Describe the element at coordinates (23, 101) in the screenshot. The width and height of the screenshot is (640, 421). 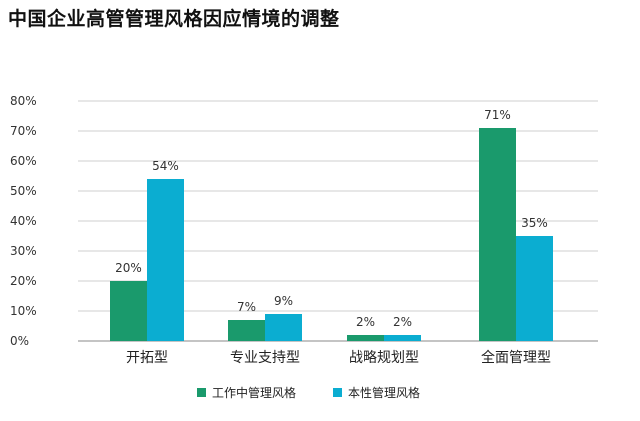
I see `y-tick-label: 80%` at that location.